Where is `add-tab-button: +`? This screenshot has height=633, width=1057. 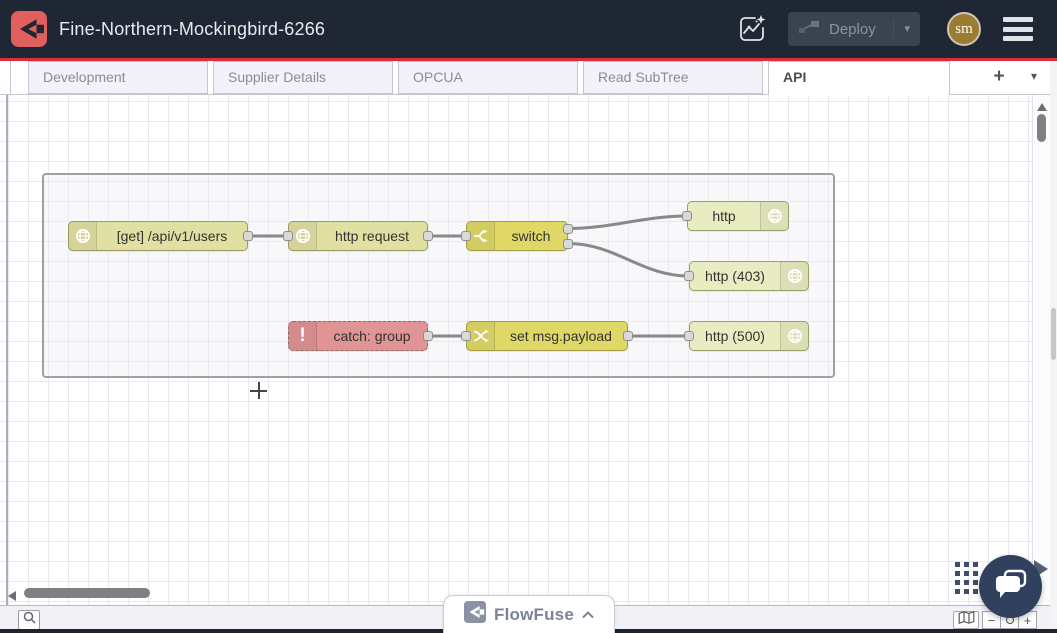 add-tab-button: + is located at coordinates (999, 76).